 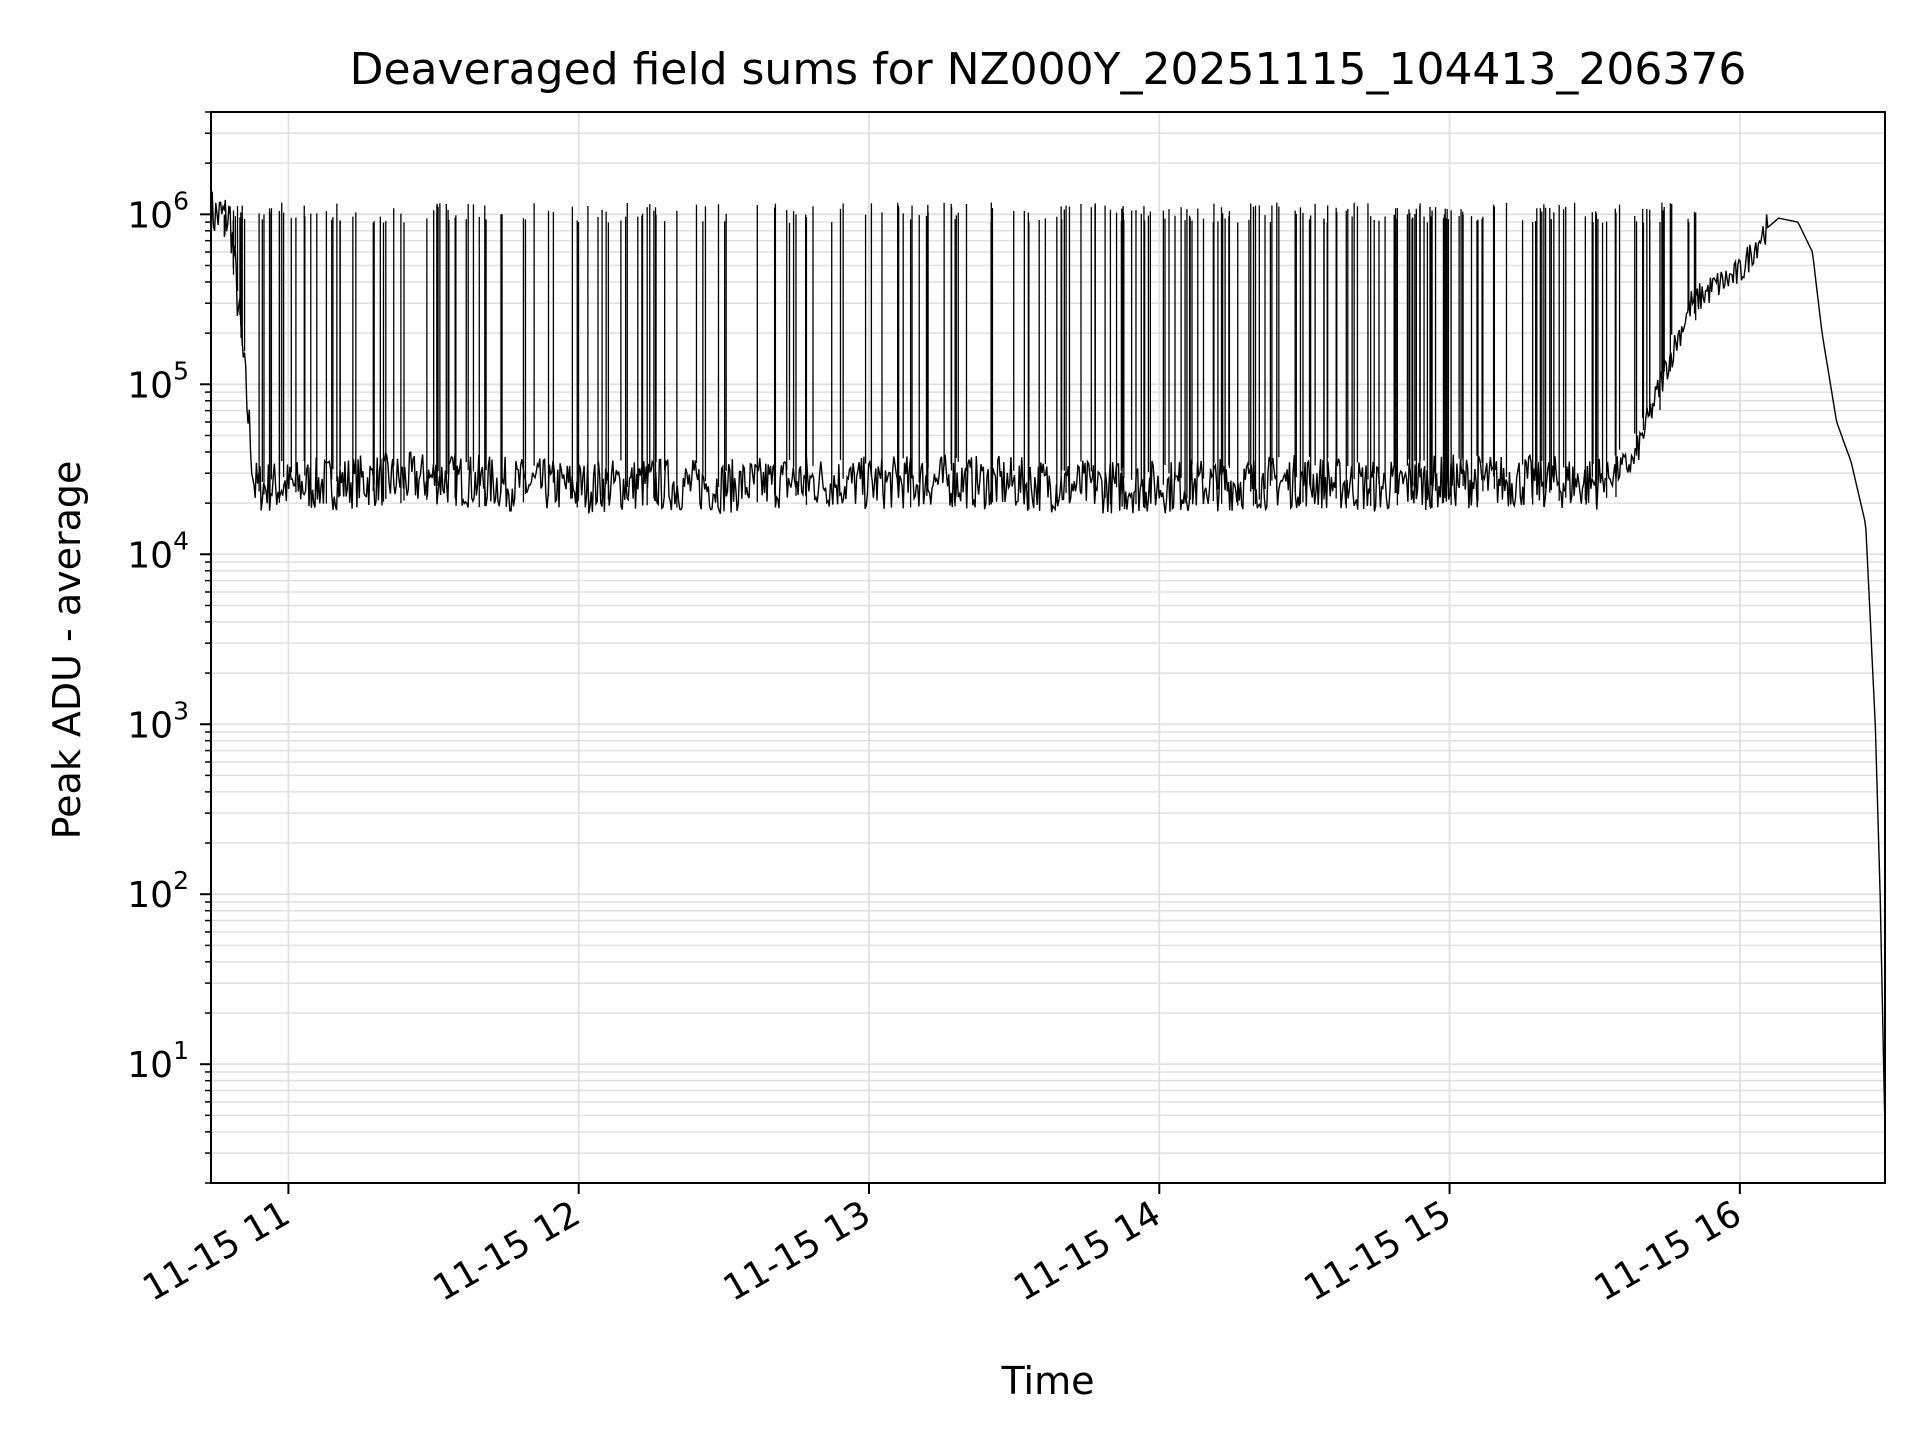 I want to click on y-tick-label: 10⁵, so click(x=158, y=381).